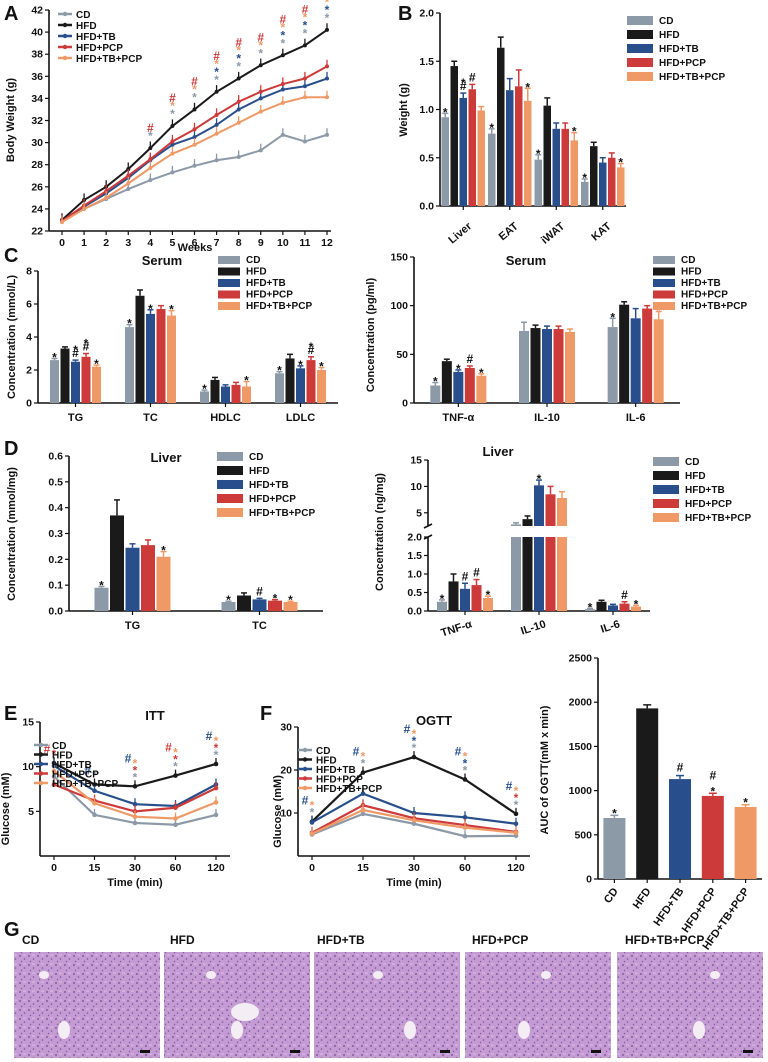 The height and width of the screenshot is (1062, 768). I want to click on y-tick-label: 20, so click(286, 771).